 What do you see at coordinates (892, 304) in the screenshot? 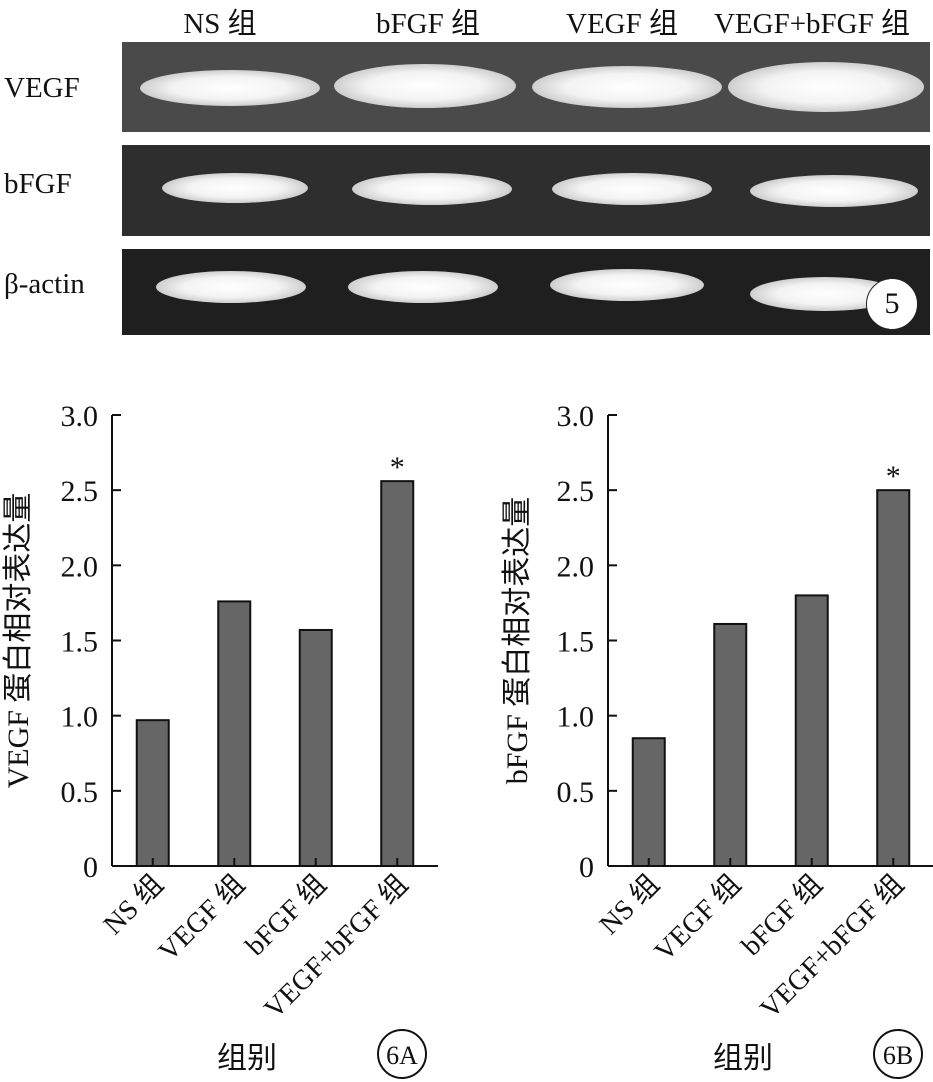
I see `gel-figure-number: 5` at bounding box center [892, 304].